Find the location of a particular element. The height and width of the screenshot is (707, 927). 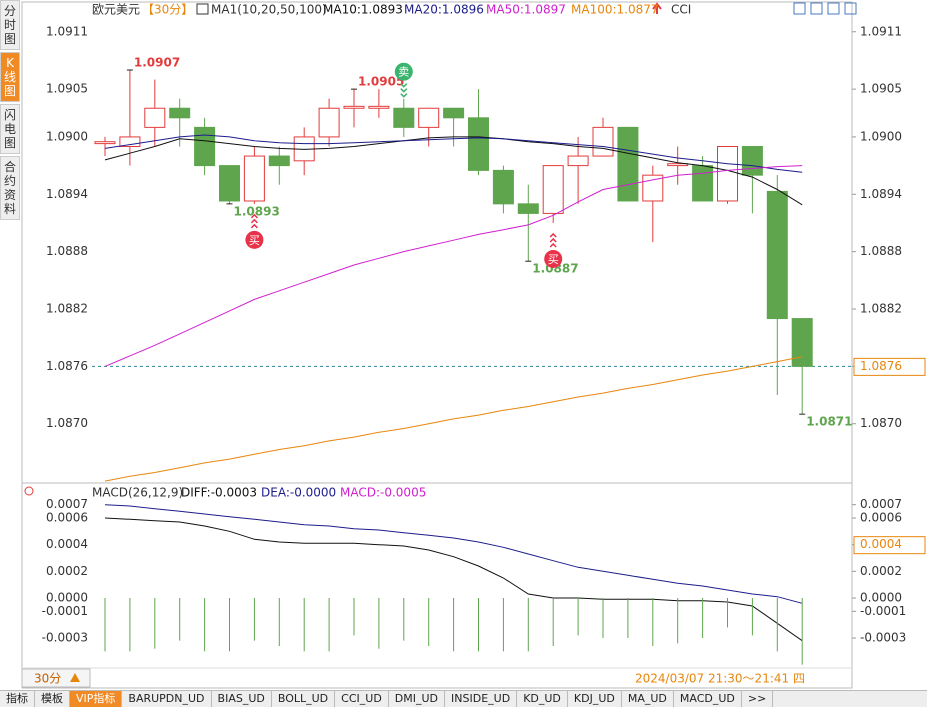

time-range: 2024/03/07 21:30～21:41 四 is located at coordinates (720, 679).